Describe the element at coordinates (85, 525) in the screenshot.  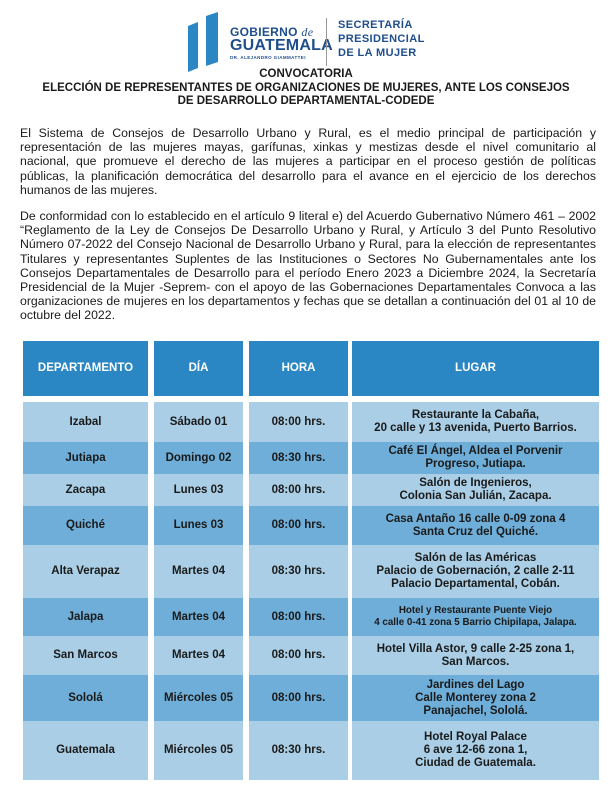
I see `cell-dep: Quiché` at that location.